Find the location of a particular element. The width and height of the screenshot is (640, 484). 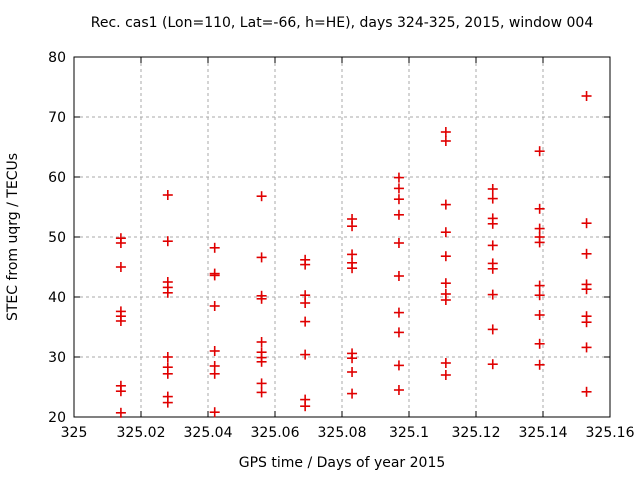

x-axis-label: GPS time / Days of year 2015 is located at coordinates (342, 463).